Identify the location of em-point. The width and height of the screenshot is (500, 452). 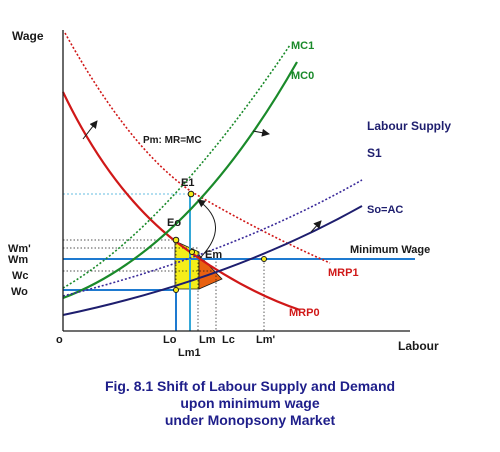
(192, 252).